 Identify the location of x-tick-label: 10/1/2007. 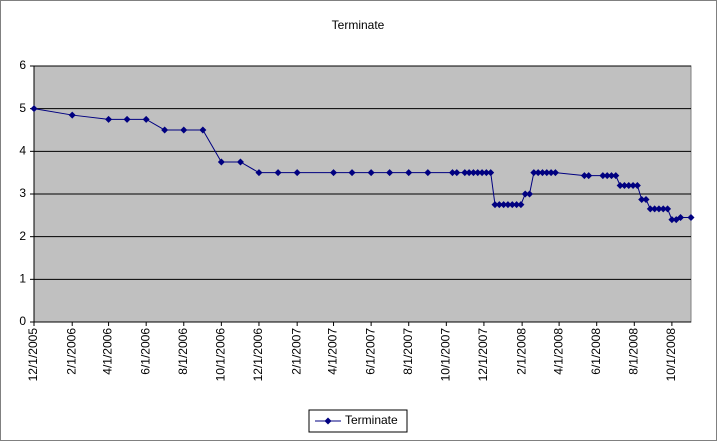
(445, 355).